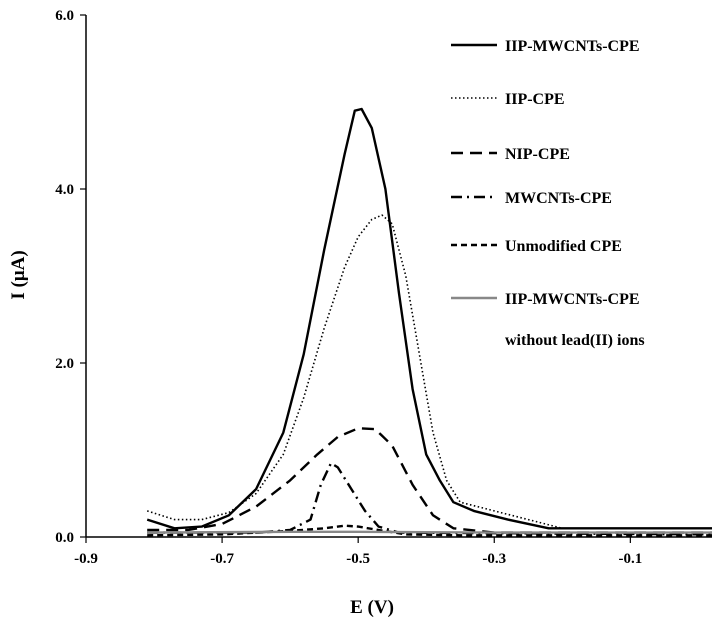 Image resolution: width=714 pixels, height=620 pixels. I want to click on legend-label-1: IIP-MWCNTs-CPE, so click(572, 46).